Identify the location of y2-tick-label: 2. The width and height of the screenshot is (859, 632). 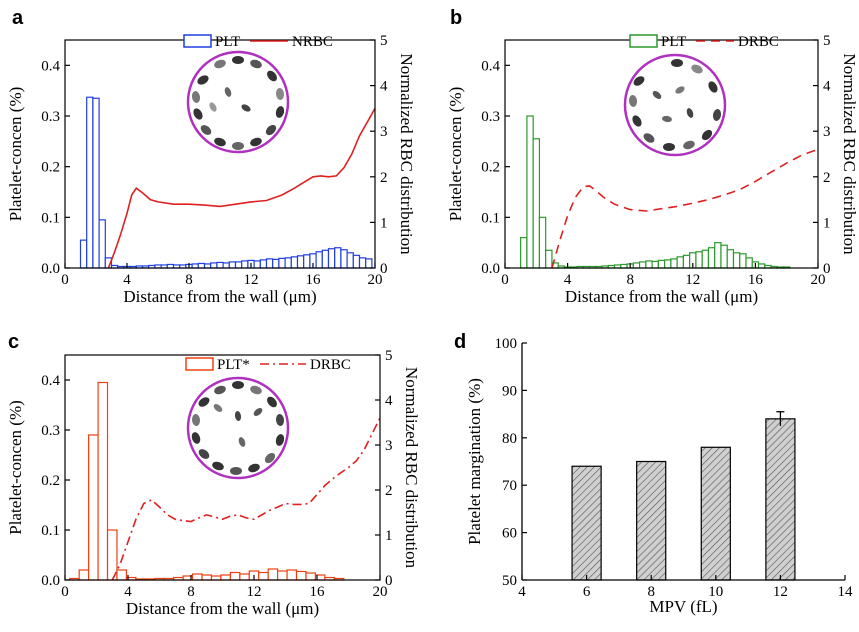
(389, 491).